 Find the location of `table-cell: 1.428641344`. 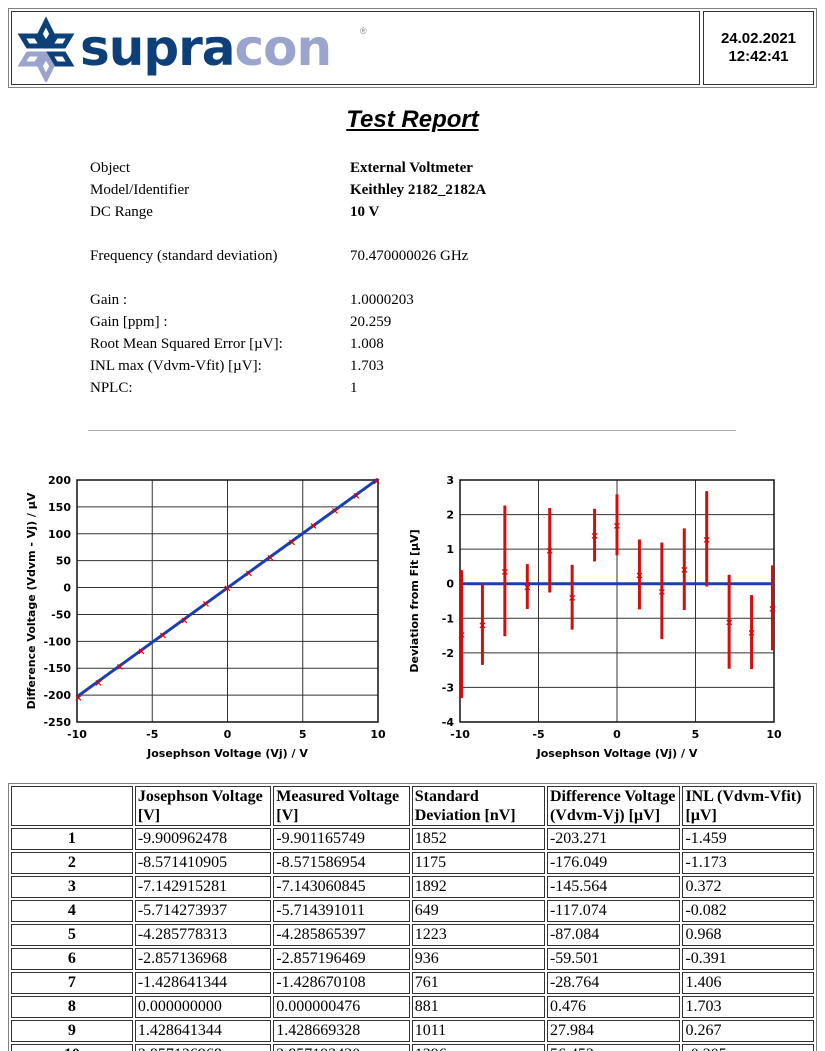

table-cell: 1.428641344 is located at coordinates (203, 1031).